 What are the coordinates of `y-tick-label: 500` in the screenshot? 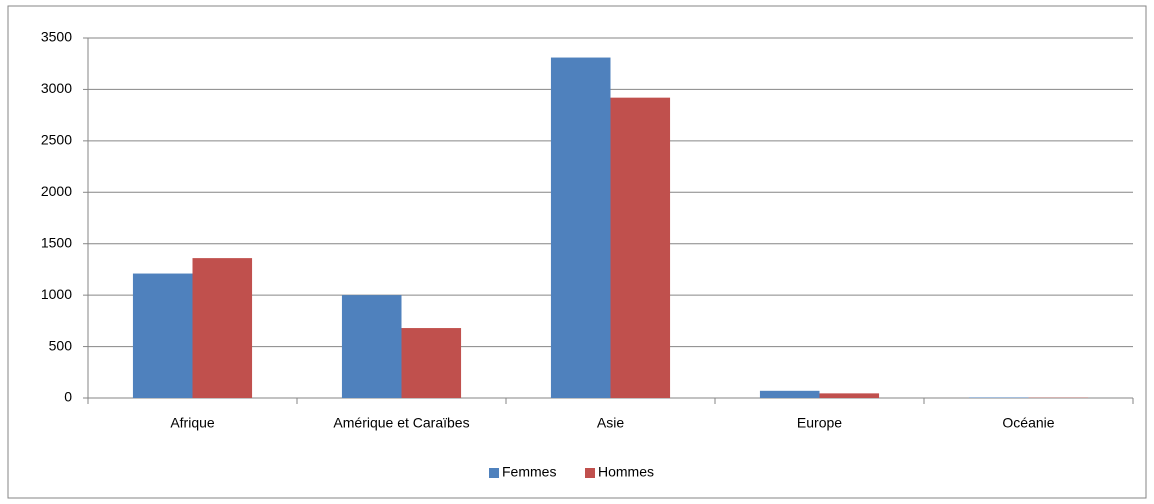 It's located at (61, 345).